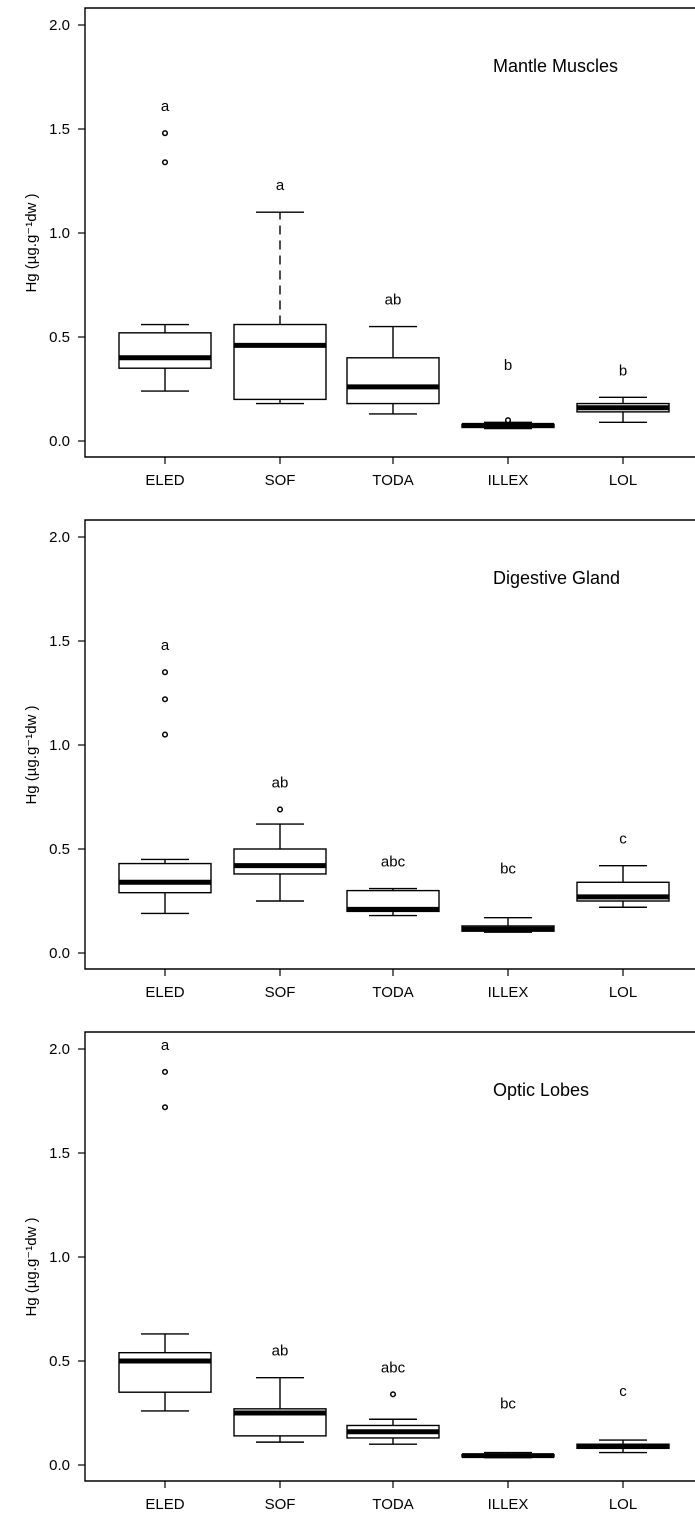 Image resolution: width=695 pixels, height=1513 pixels. Describe the element at coordinates (280, 291) in the screenshot. I see `box-sof: a` at that location.